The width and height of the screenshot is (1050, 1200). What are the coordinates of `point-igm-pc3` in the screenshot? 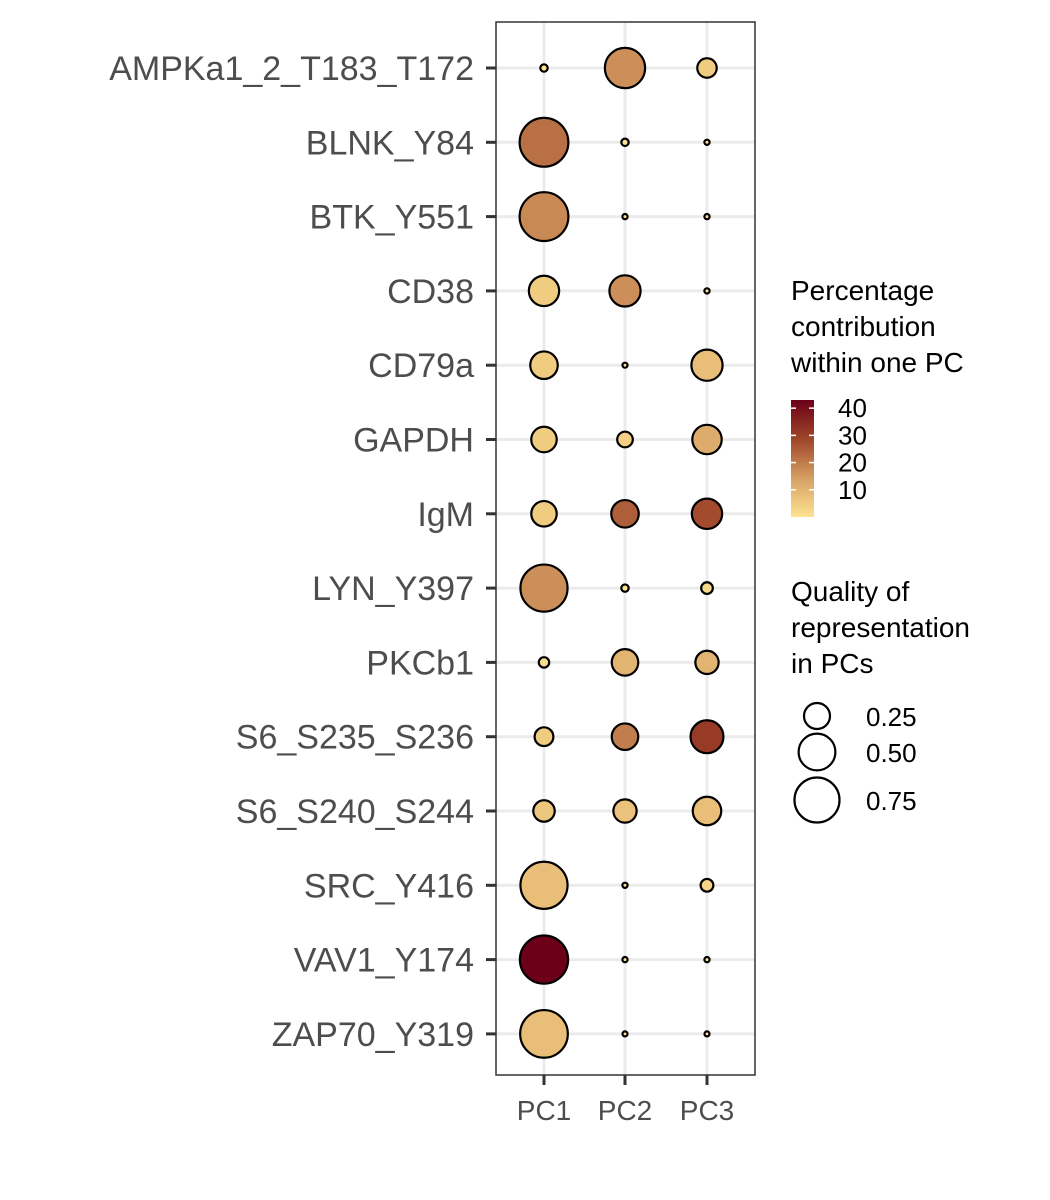 It's located at (707, 514).